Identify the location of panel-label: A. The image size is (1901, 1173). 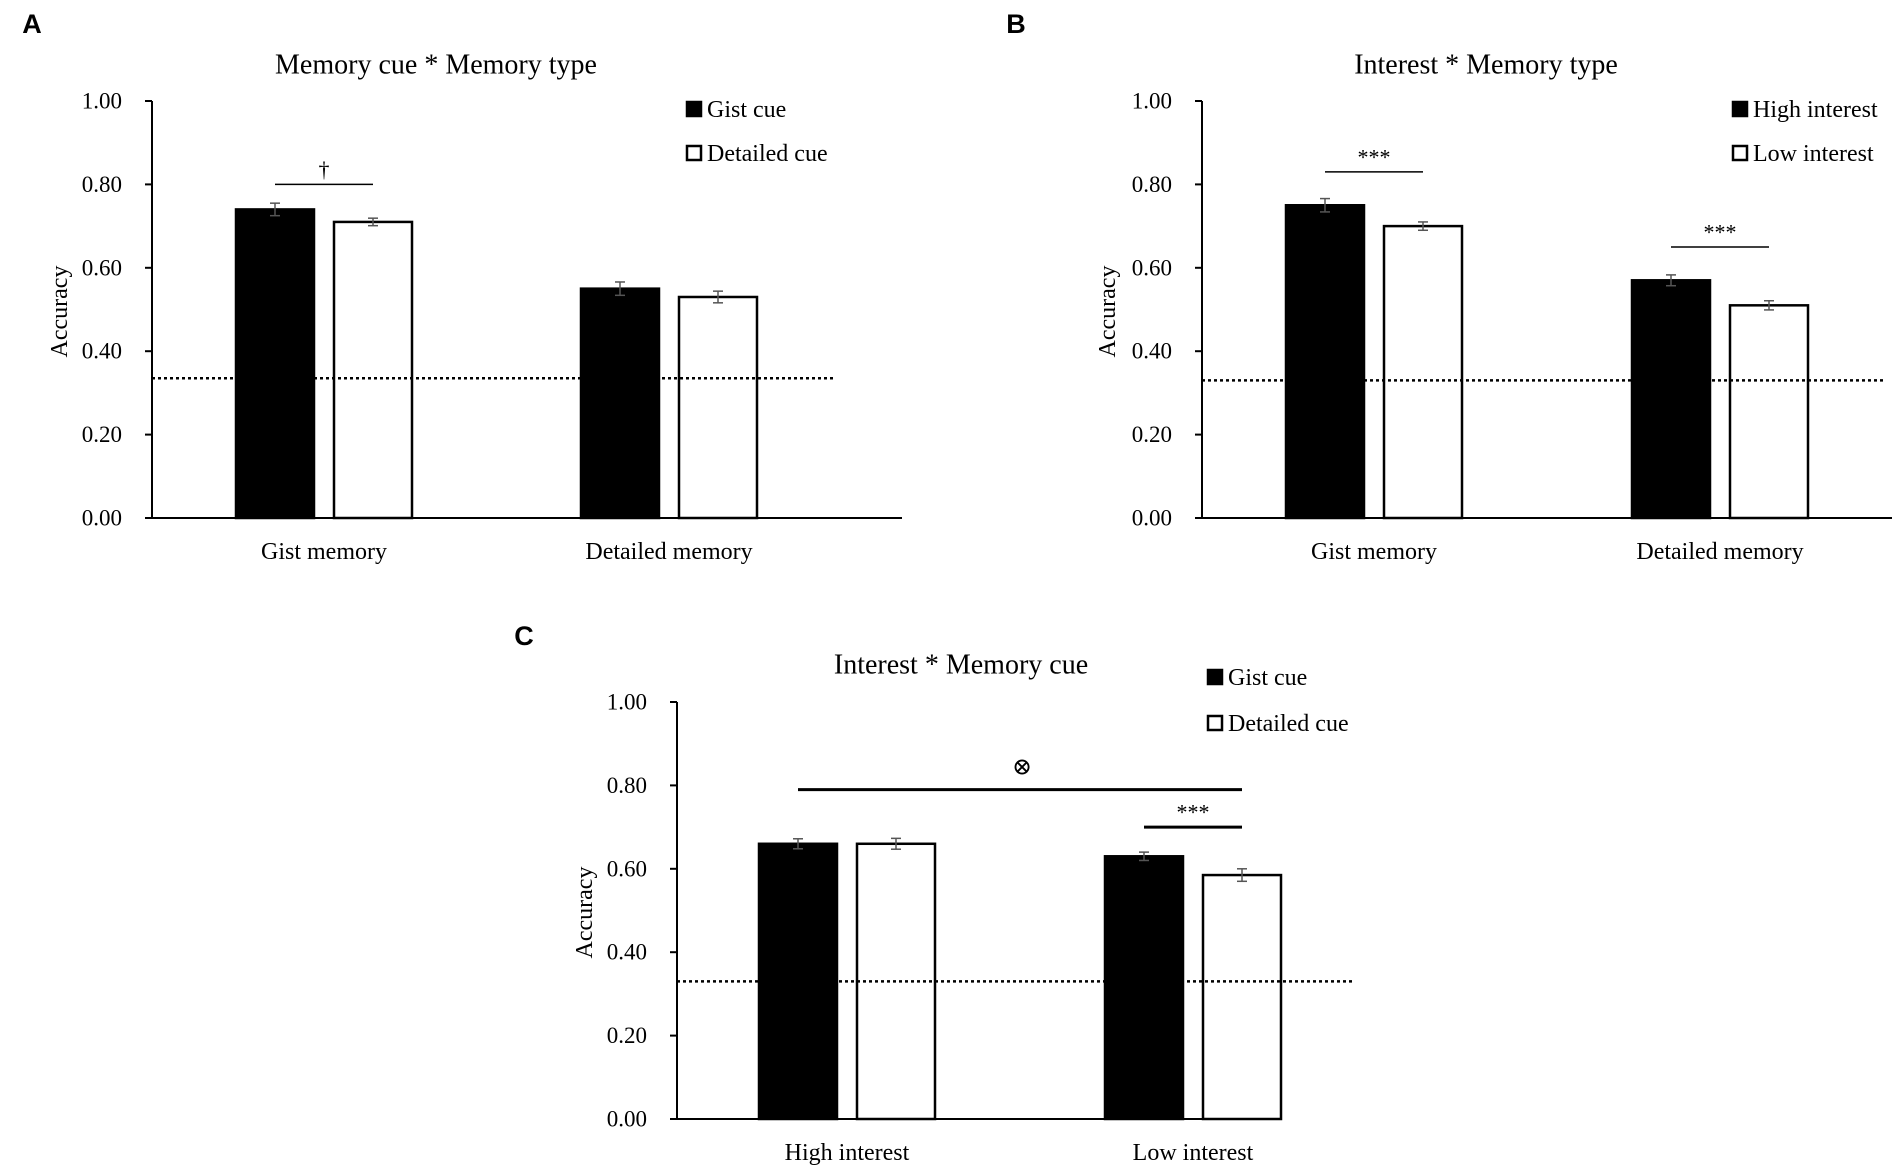
(32, 24).